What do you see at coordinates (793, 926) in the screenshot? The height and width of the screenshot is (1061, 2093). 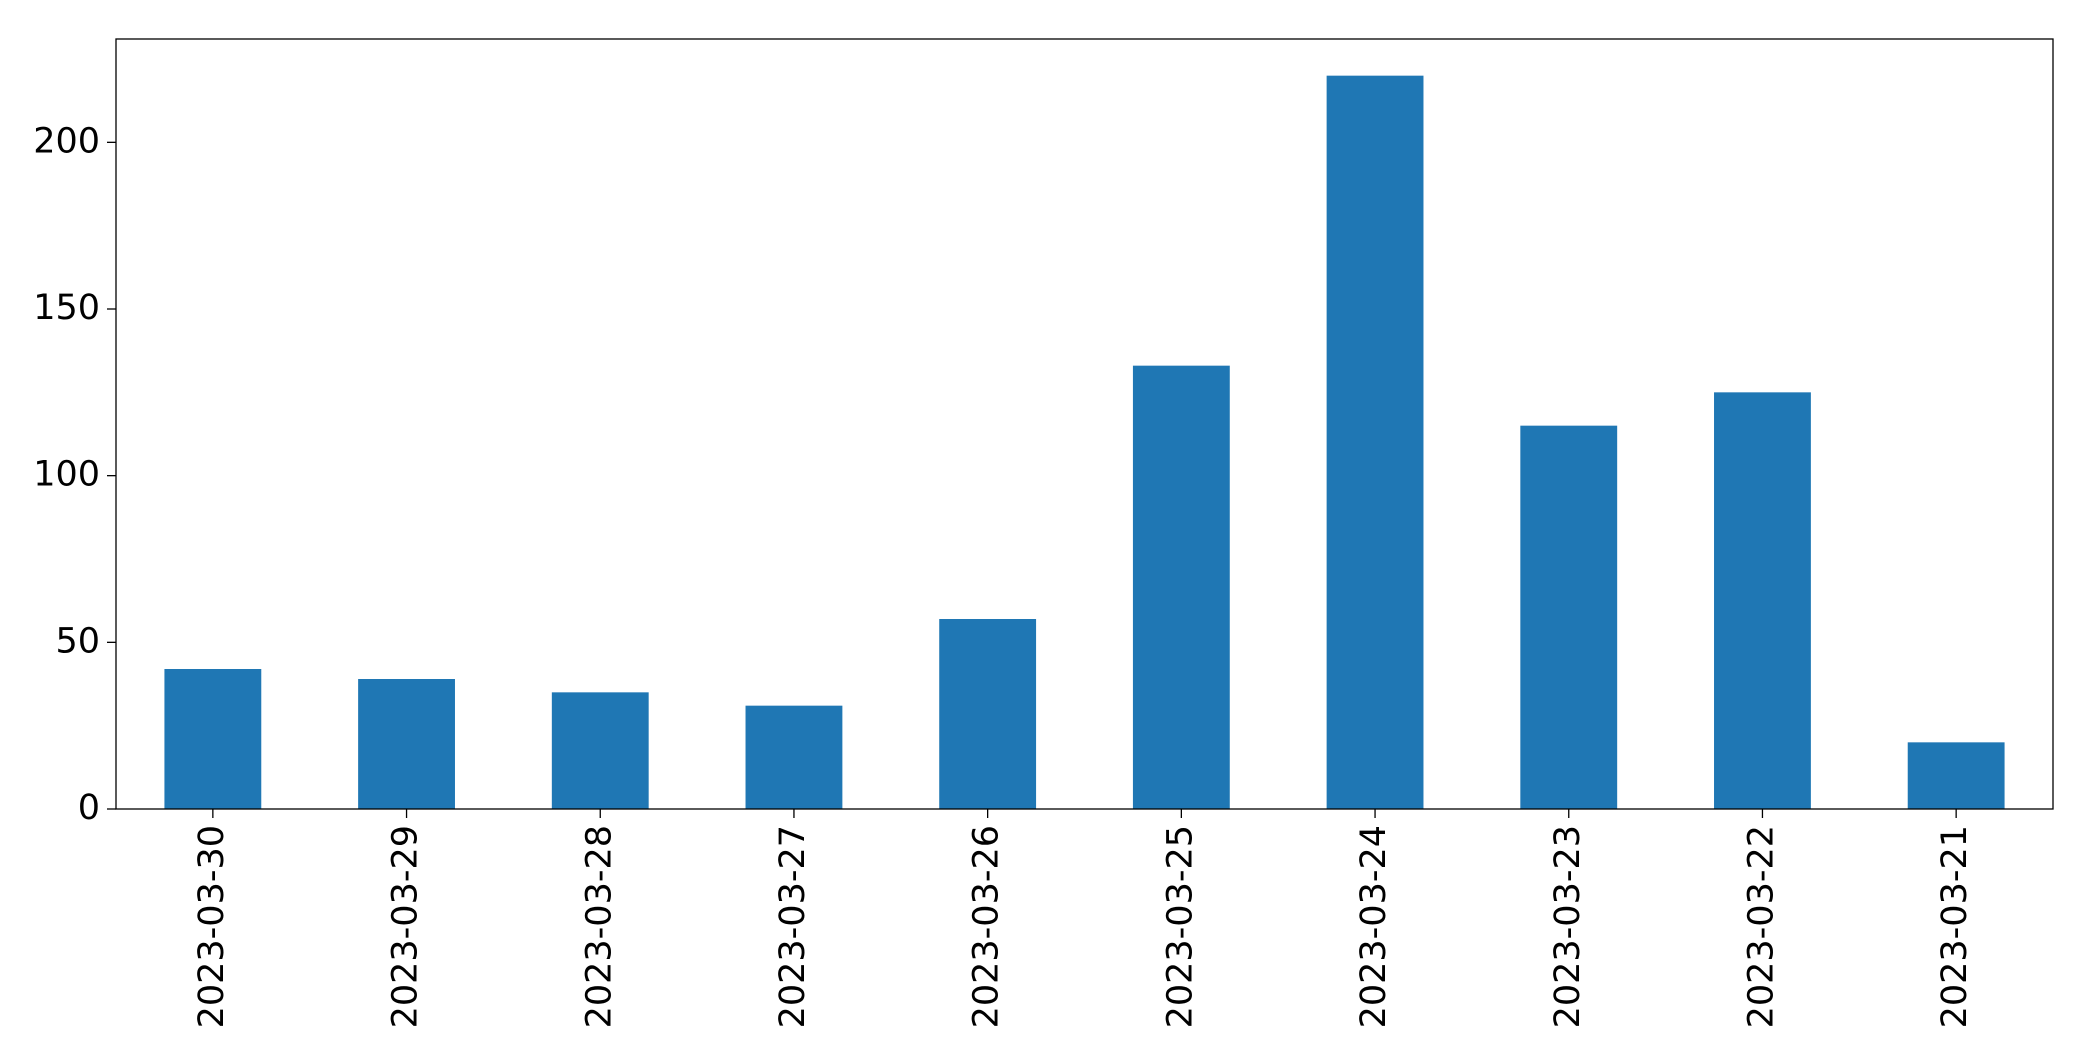 I see `x-tick-label: 2023-03-27` at bounding box center [793, 926].